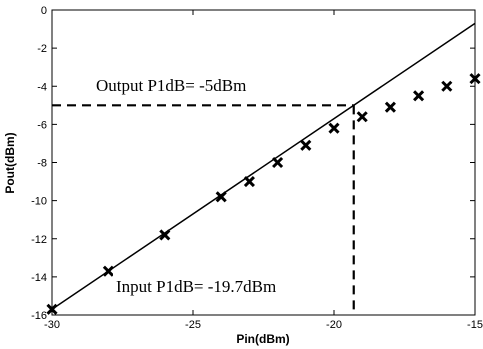 The height and width of the screenshot is (349, 483). Describe the element at coordinates (262, 339) in the screenshot. I see `x-axis-label: Pin(dBm)` at that location.